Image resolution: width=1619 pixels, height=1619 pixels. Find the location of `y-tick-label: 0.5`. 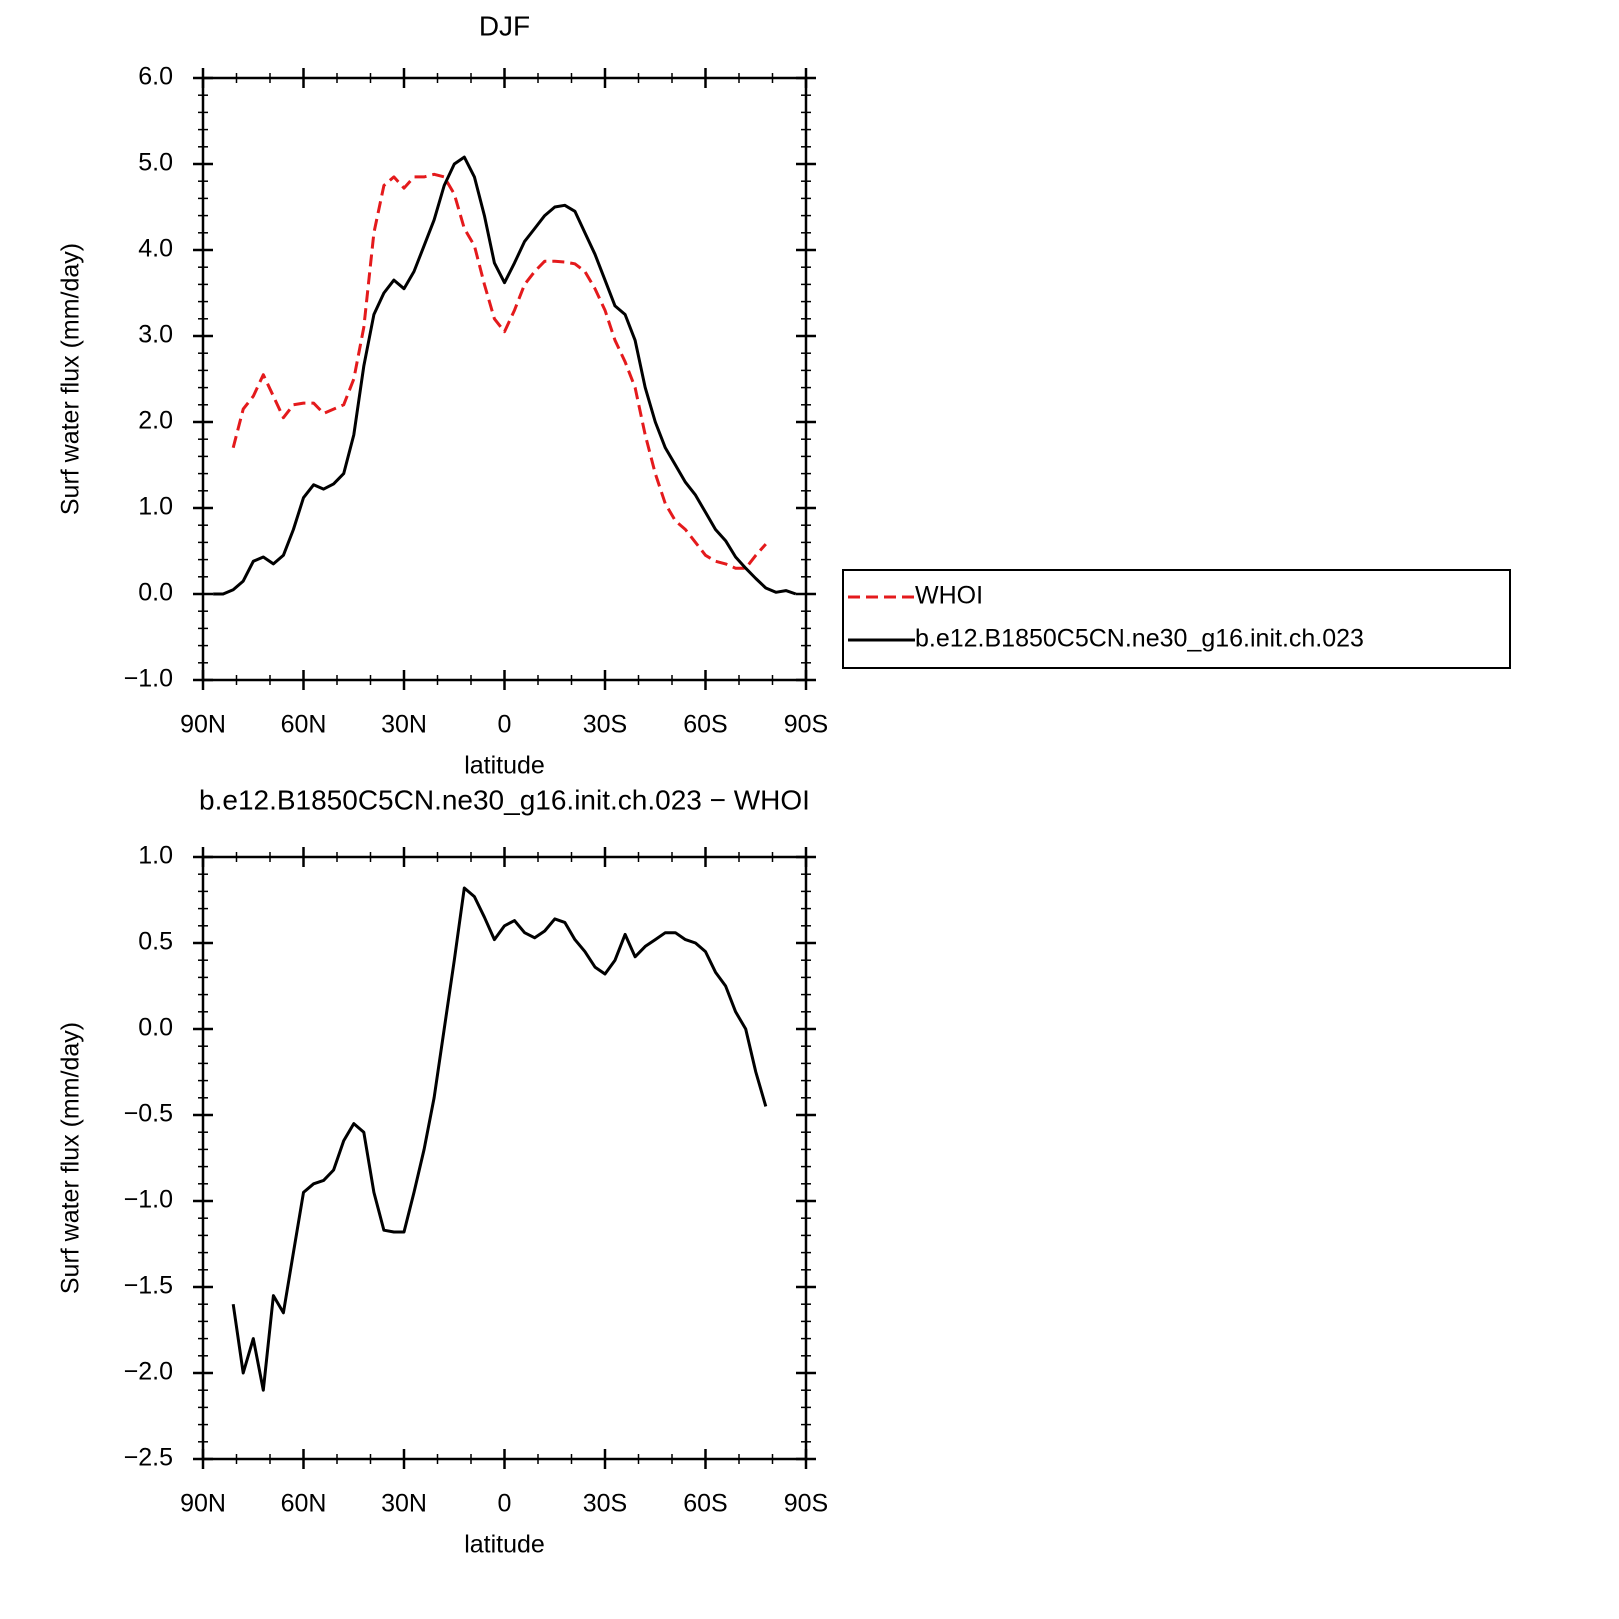

y-tick-label: 0.5 is located at coordinates (155, 942).